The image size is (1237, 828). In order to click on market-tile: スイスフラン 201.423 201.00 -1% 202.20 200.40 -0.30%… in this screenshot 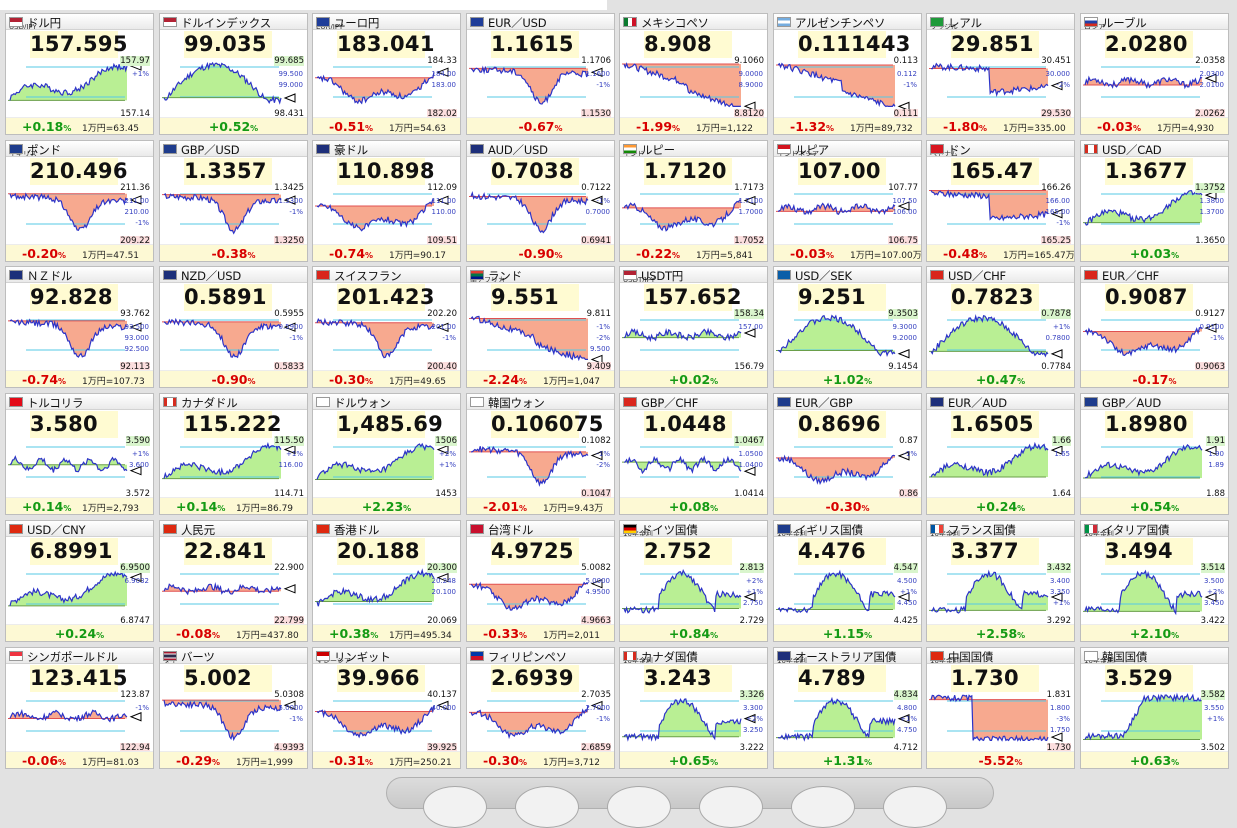, I will do `click(386, 327)`.